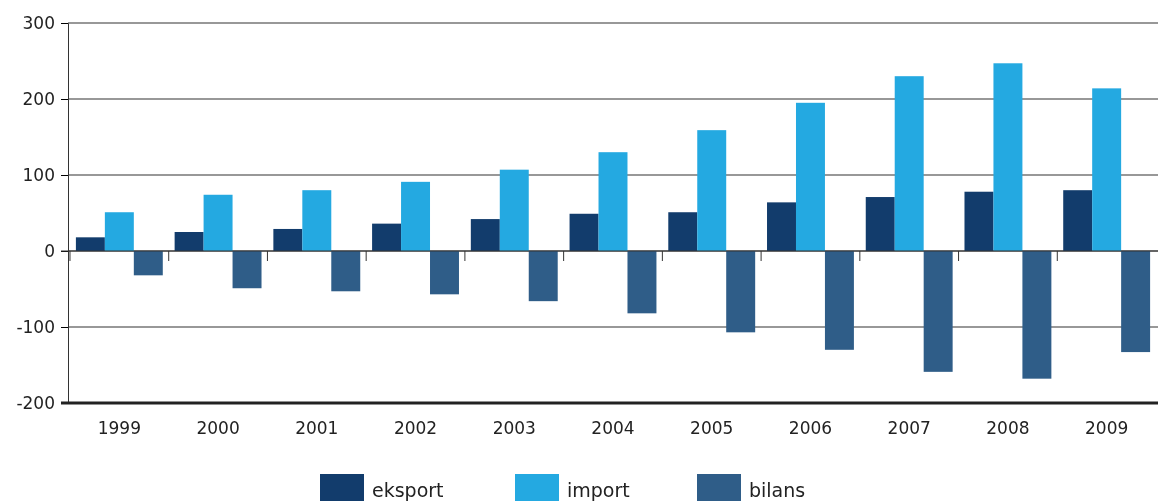  What do you see at coordinates (408, 490) in the screenshot?
I see `legend-label: eksport` at bounding box center [408, 490].